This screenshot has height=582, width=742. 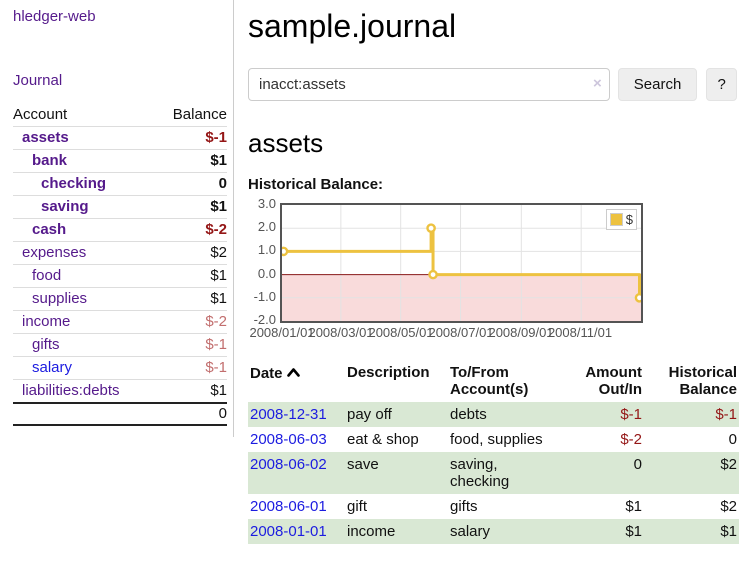 What do you see at coordinates (388, 372) in the screenshot?
I see `description-column-header: Description` at bounding box center [388, 372].